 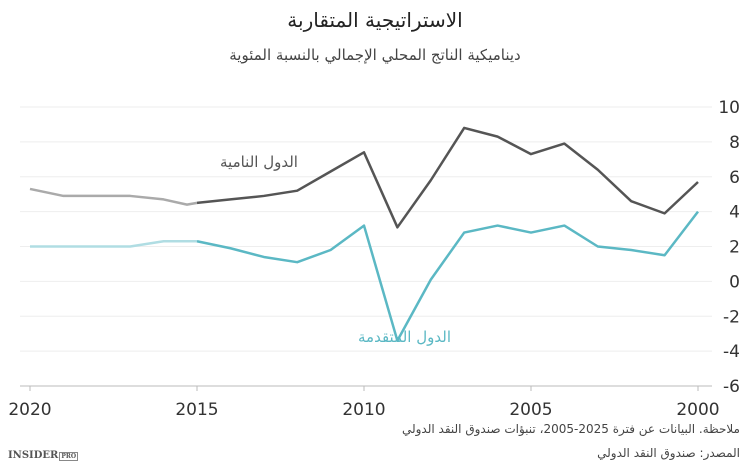 I want to click on series-label: الدول النامية, so click(x=259, y=162).